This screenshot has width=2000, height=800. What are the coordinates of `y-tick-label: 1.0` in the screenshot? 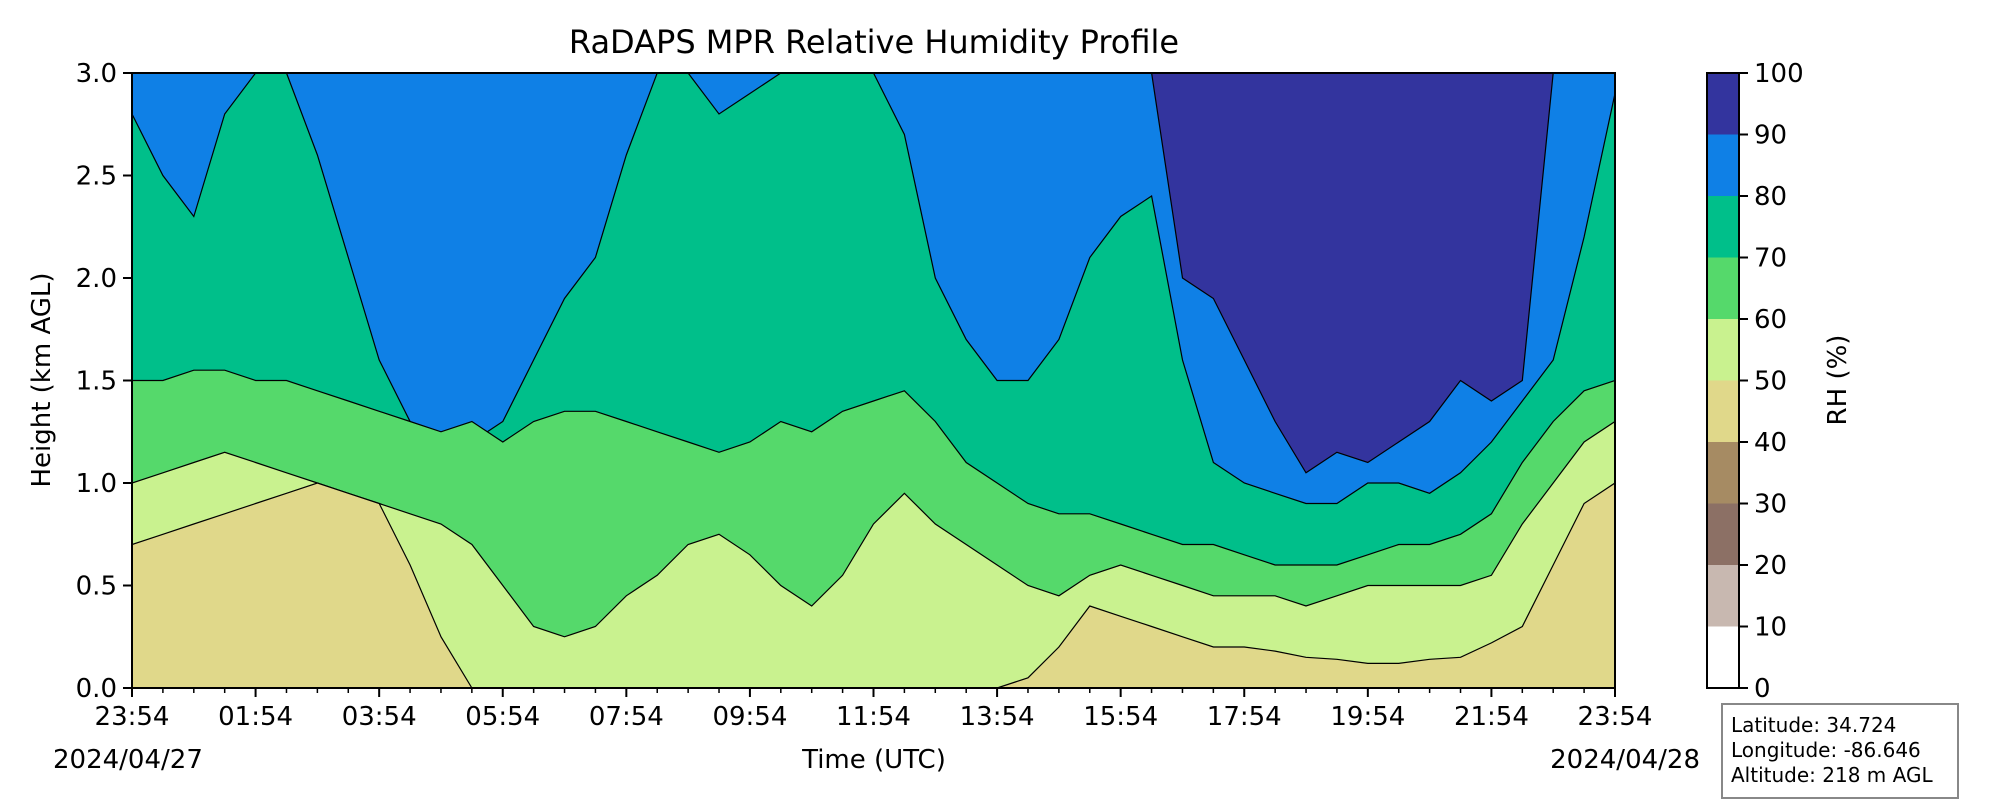 It's located at (96, 484).